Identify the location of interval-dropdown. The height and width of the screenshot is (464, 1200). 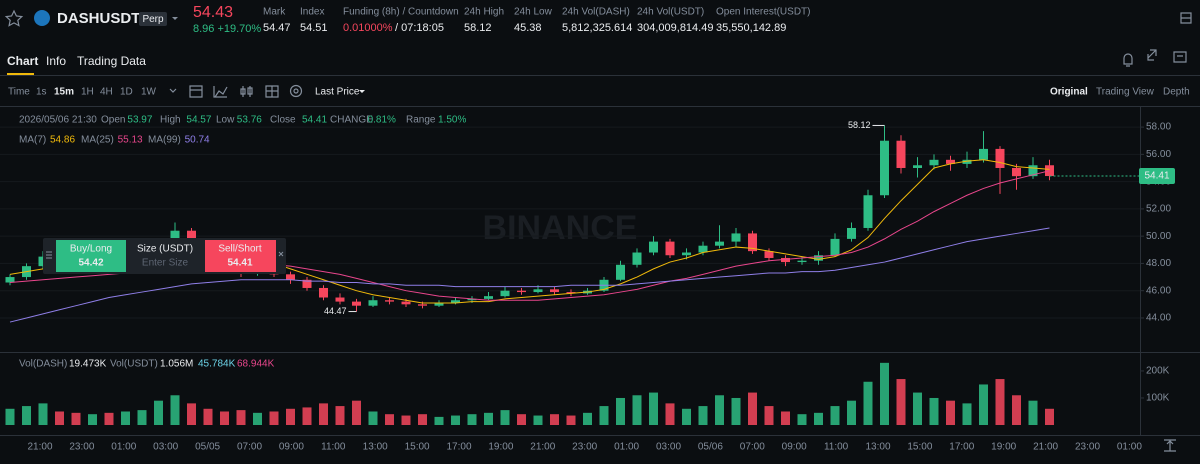
(173, 90).